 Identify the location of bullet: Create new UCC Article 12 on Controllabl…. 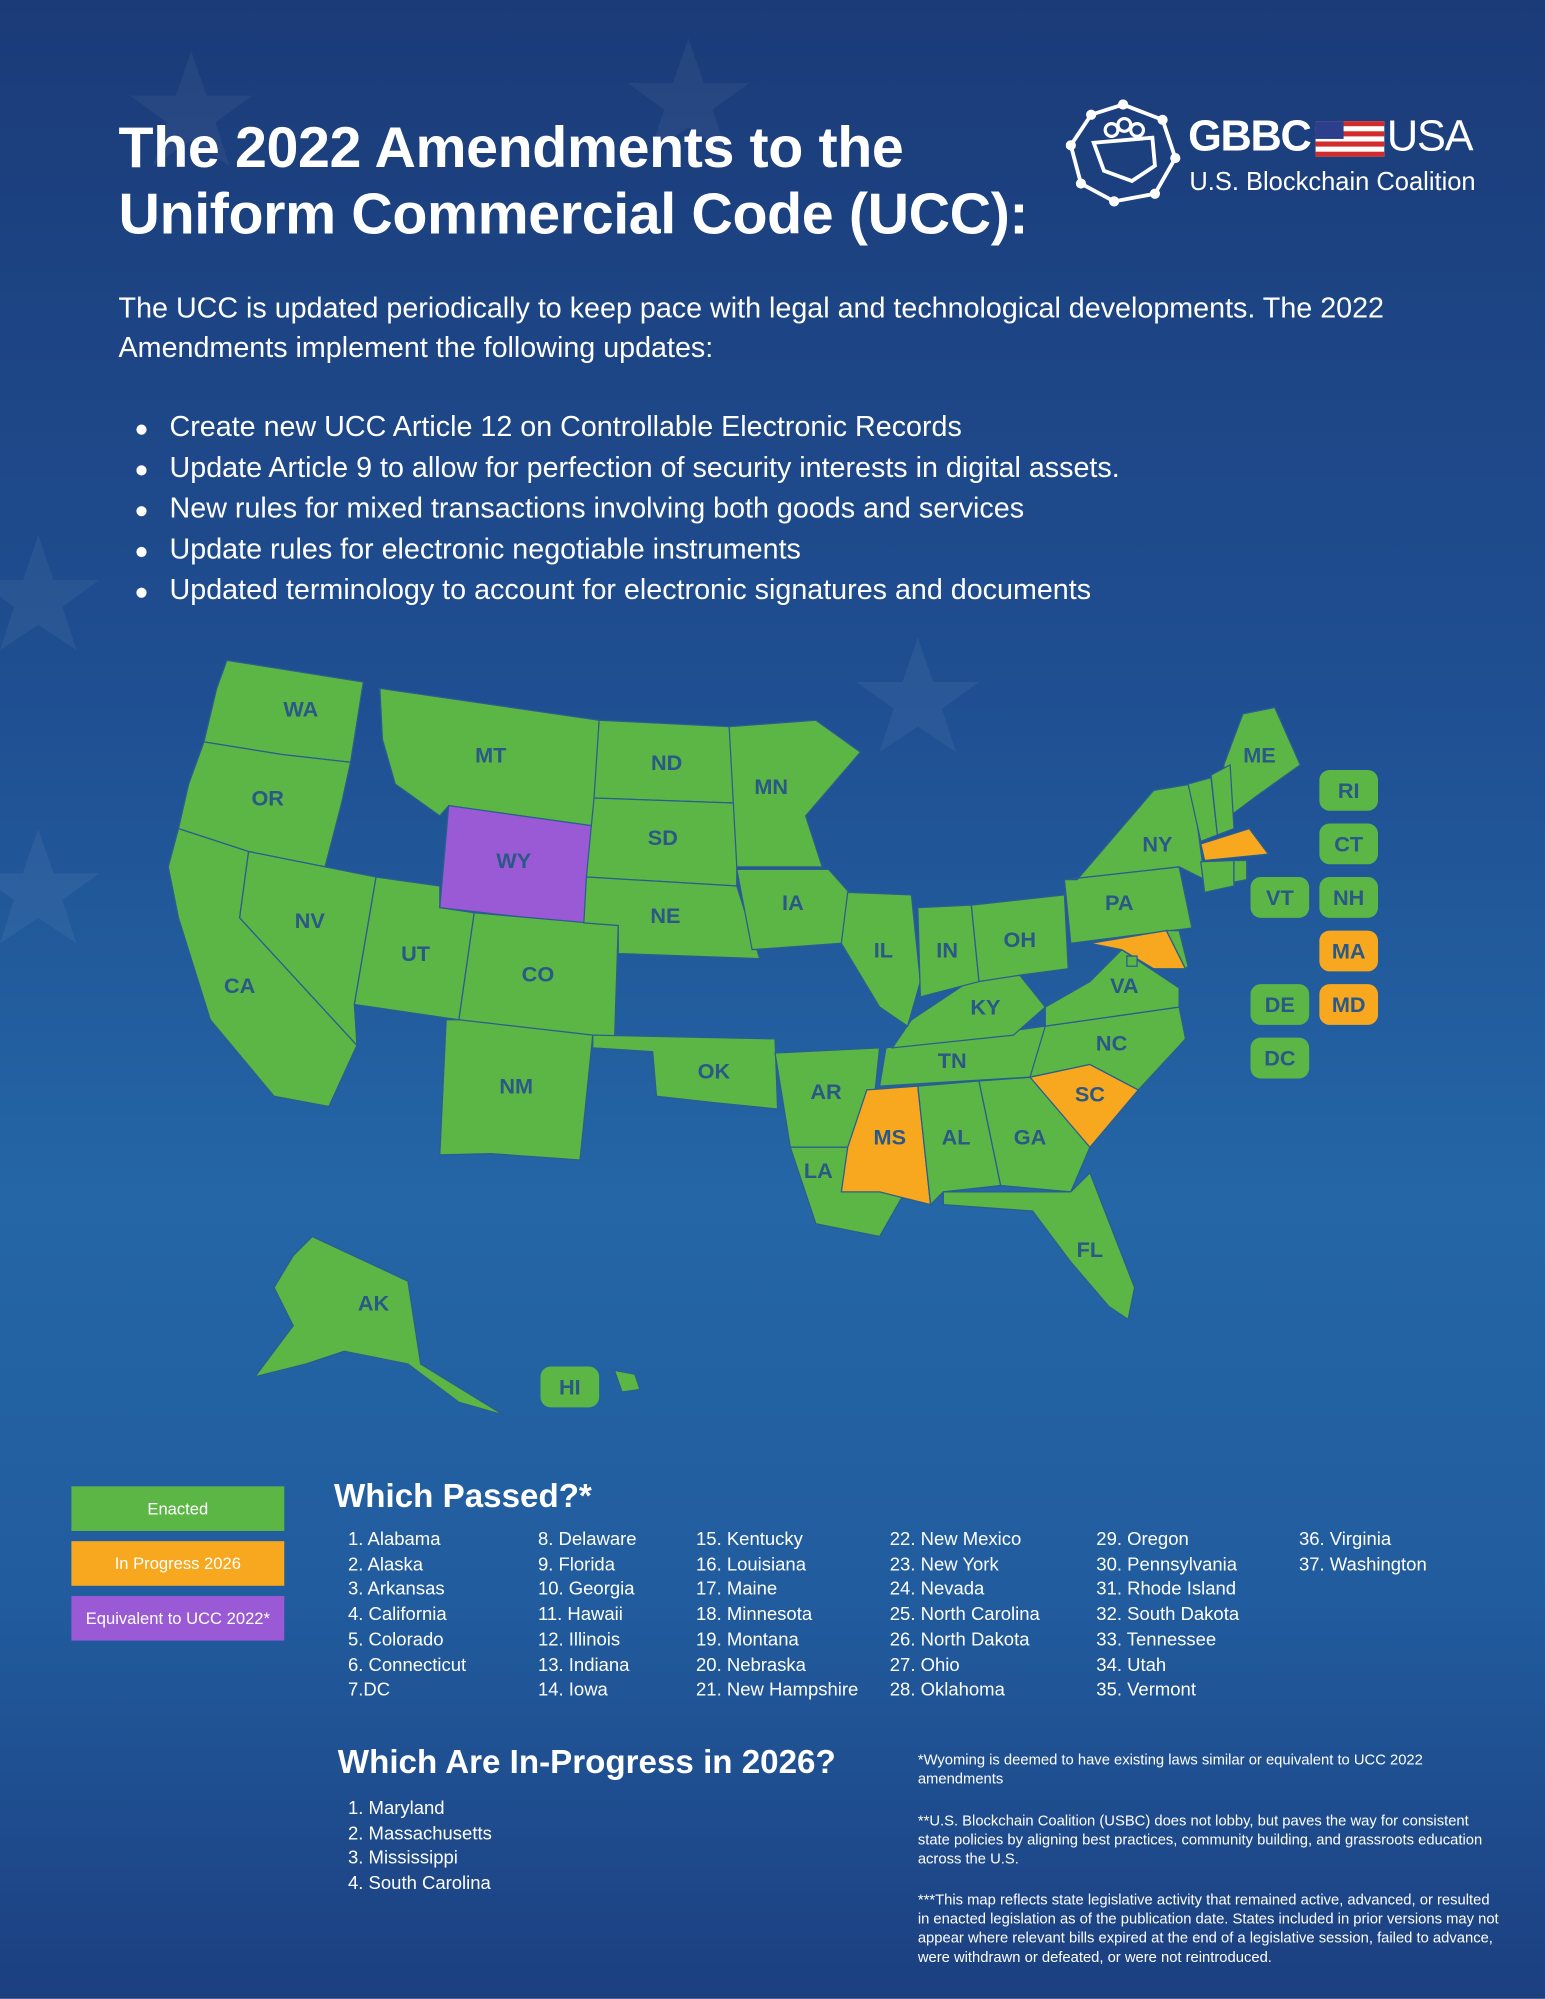
(549, 426).